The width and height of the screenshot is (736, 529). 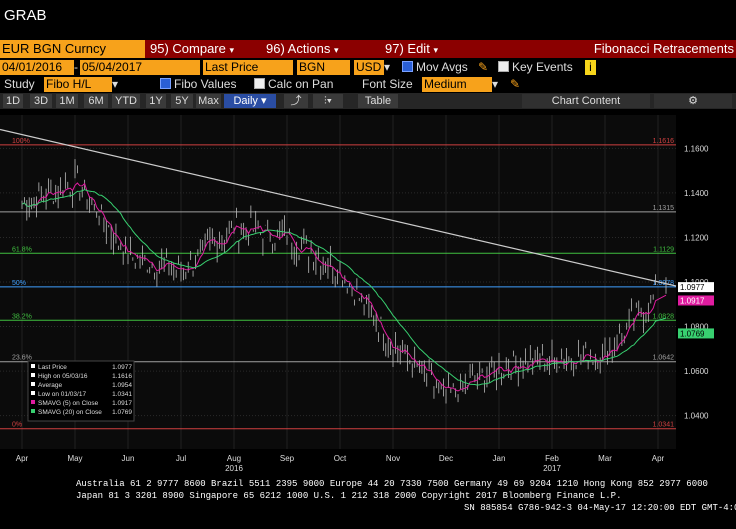 What do you see at coordinates (67, 101) in the screenshot?
I see `period-button-1m: 1M` at bounding box center [67, 101].